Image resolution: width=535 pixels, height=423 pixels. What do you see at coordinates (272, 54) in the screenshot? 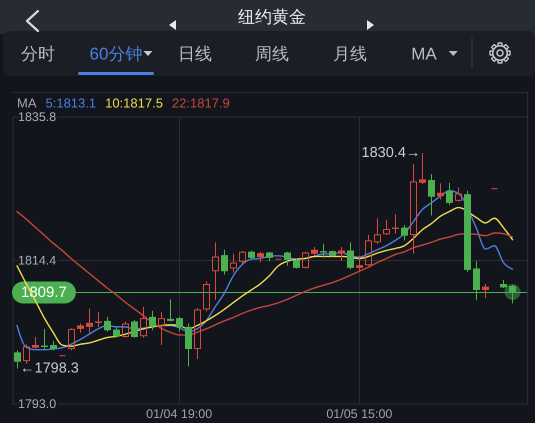
I see `text: 周线` at bounding box center [272, 54].